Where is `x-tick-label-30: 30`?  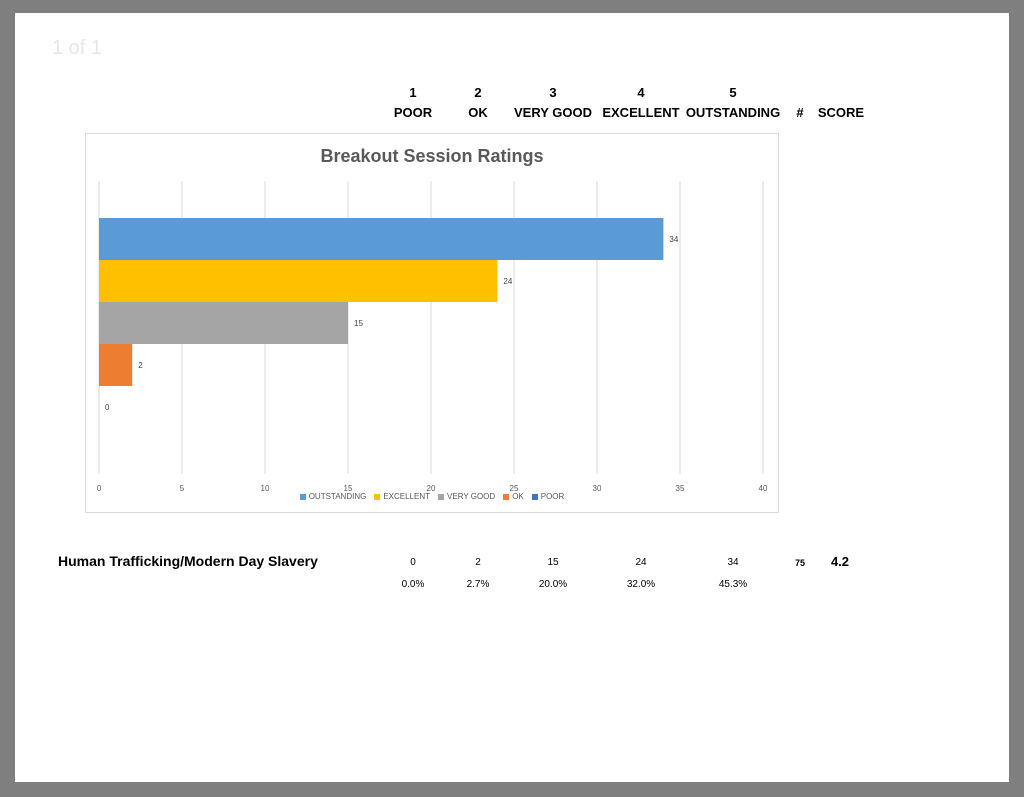 x-tick-label-30: 30 is located at coordinates (597, 488).